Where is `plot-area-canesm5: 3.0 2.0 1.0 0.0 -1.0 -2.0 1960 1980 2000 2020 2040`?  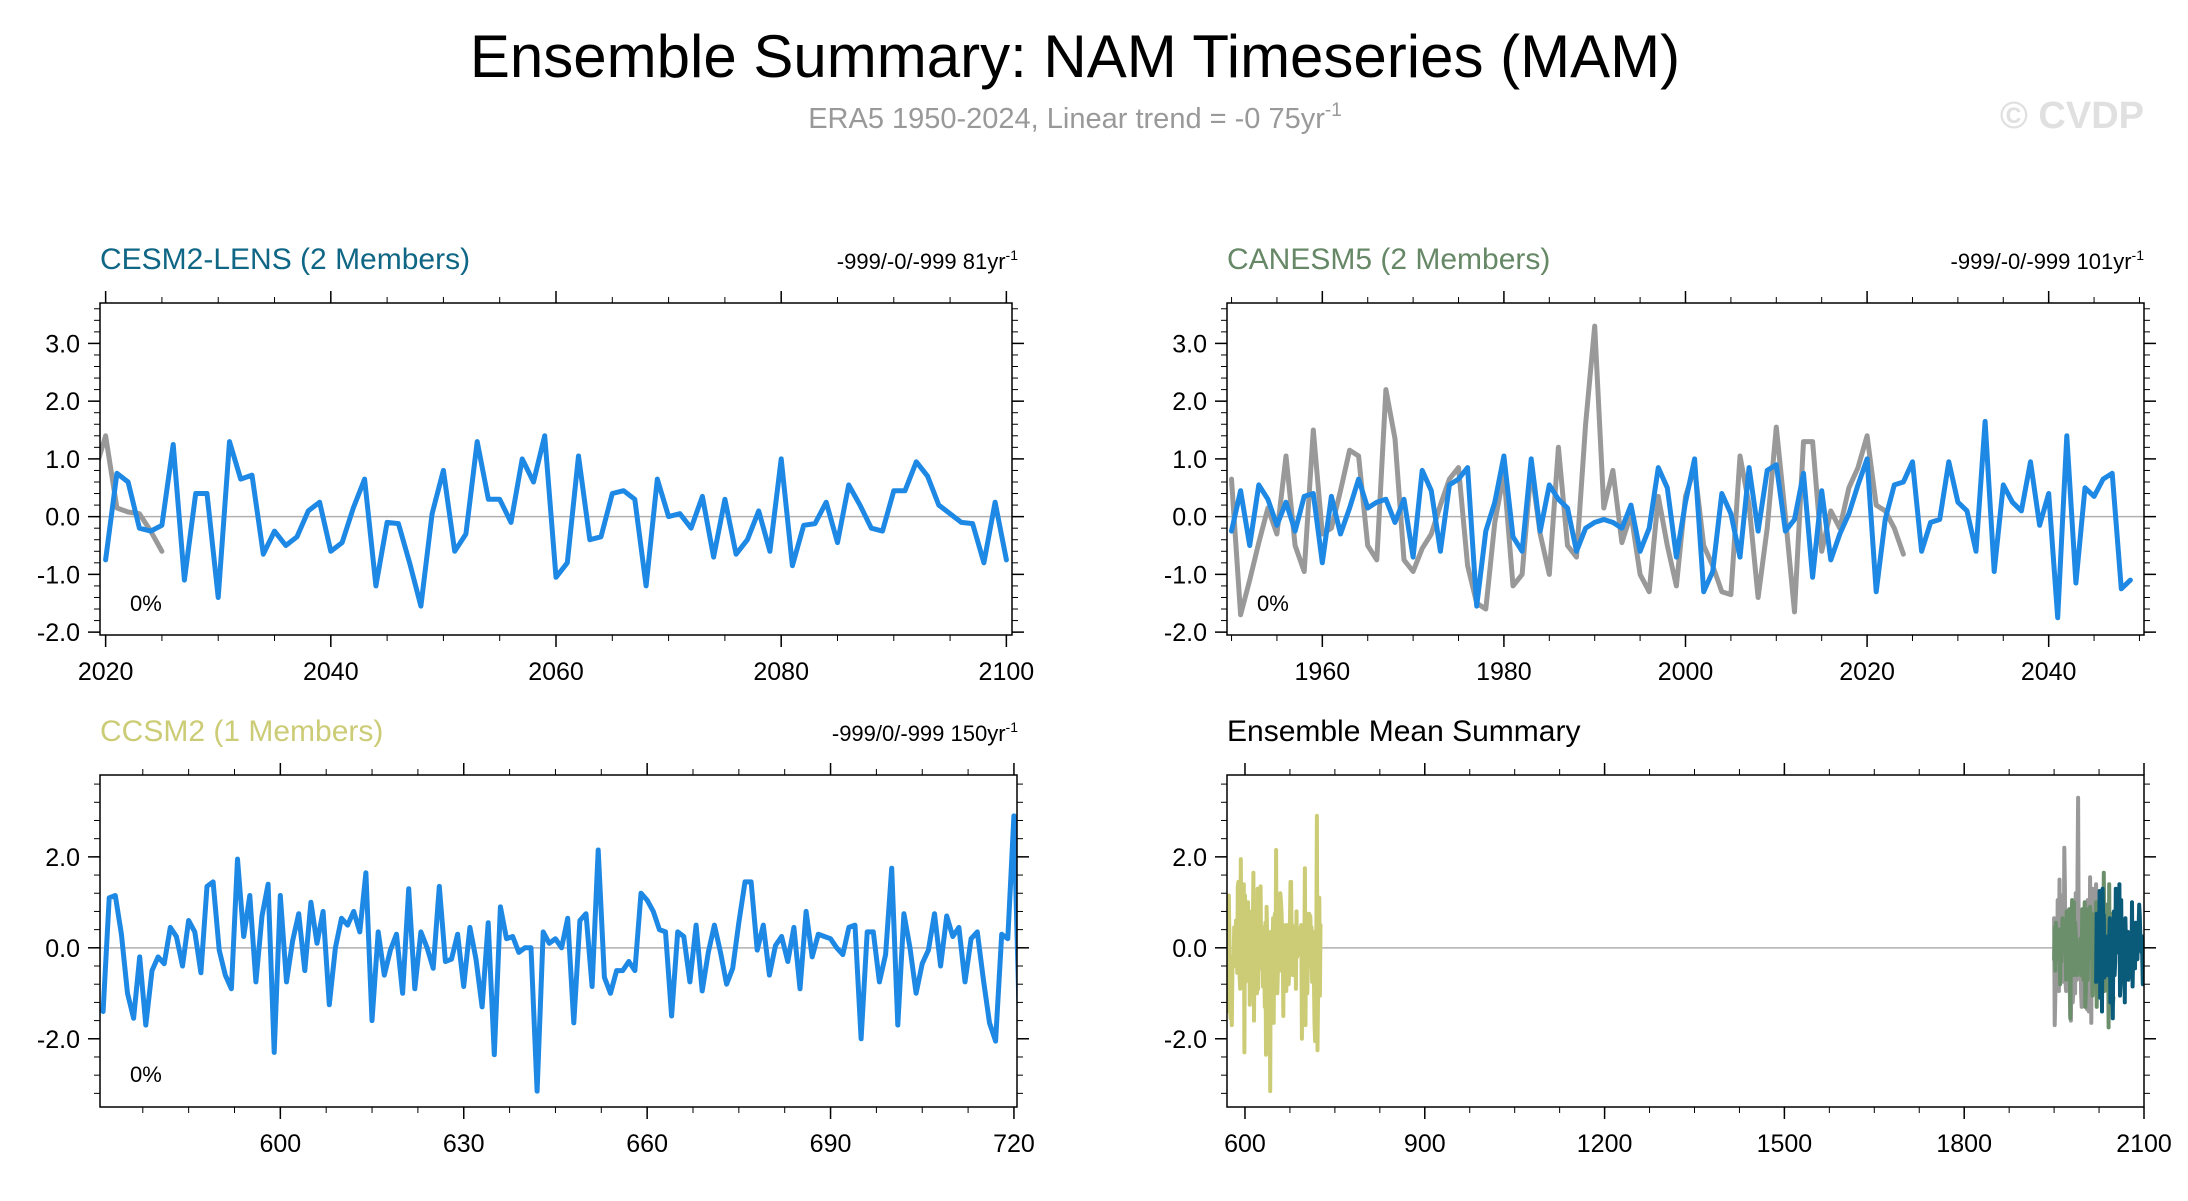 plot-area-canesm5: 3.0 2.0 1.0 0.0 -1.0 -2.0 1960 1980 2000 2020 2040 is located at coordinates (1660, 488).